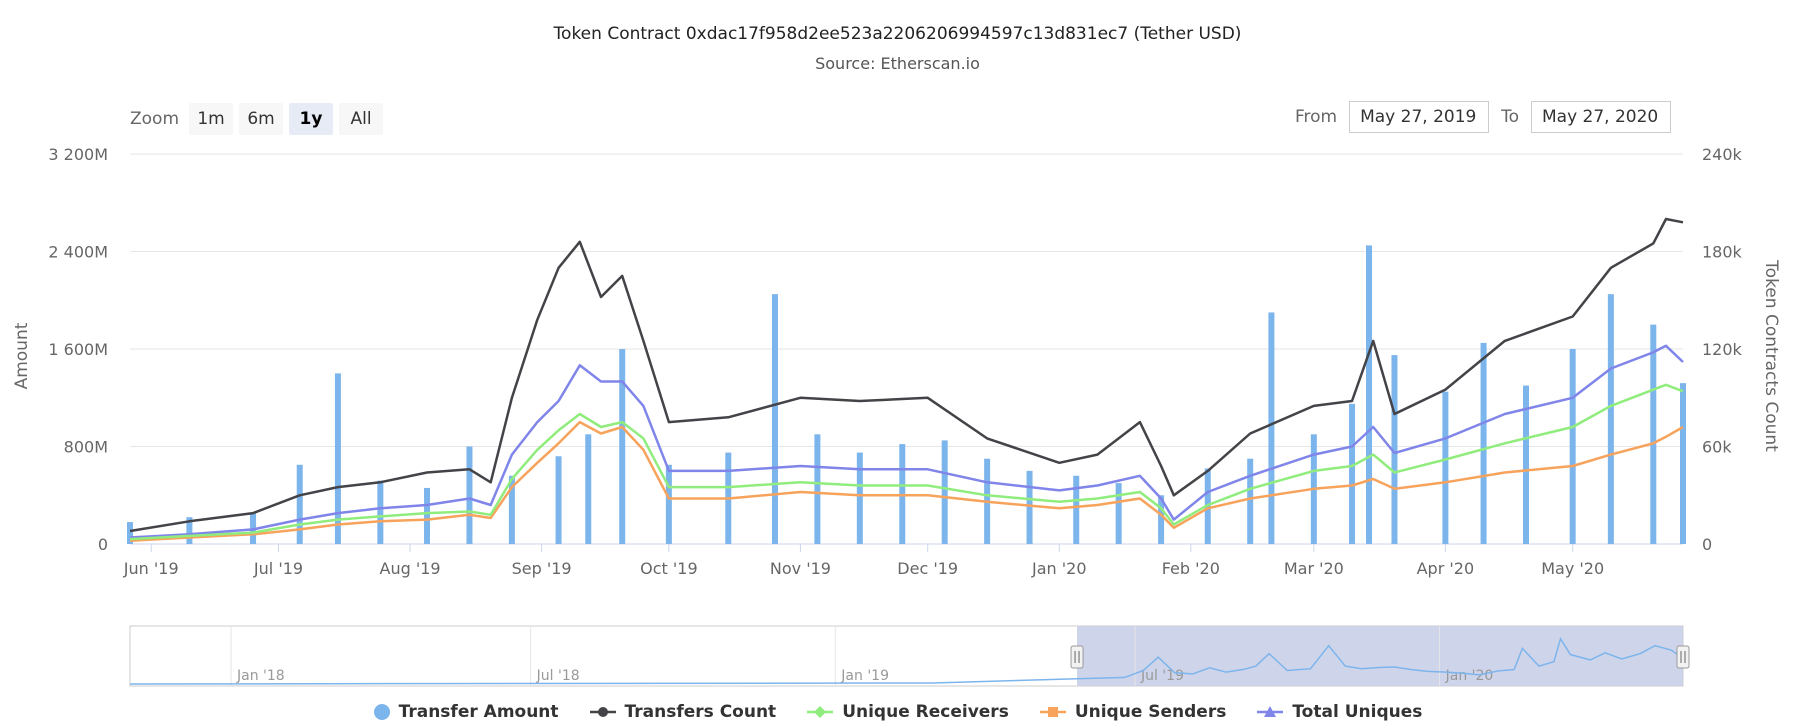 The width and height of the screenshot is (1795, 728). I want to click on x-tick-label: Jun '19, so click(151, 568).